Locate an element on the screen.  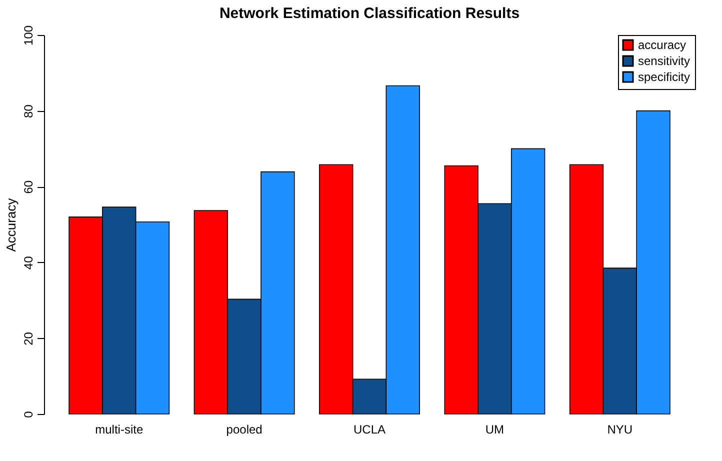
legend-label: accuracy is located at coordinates (662, 45).